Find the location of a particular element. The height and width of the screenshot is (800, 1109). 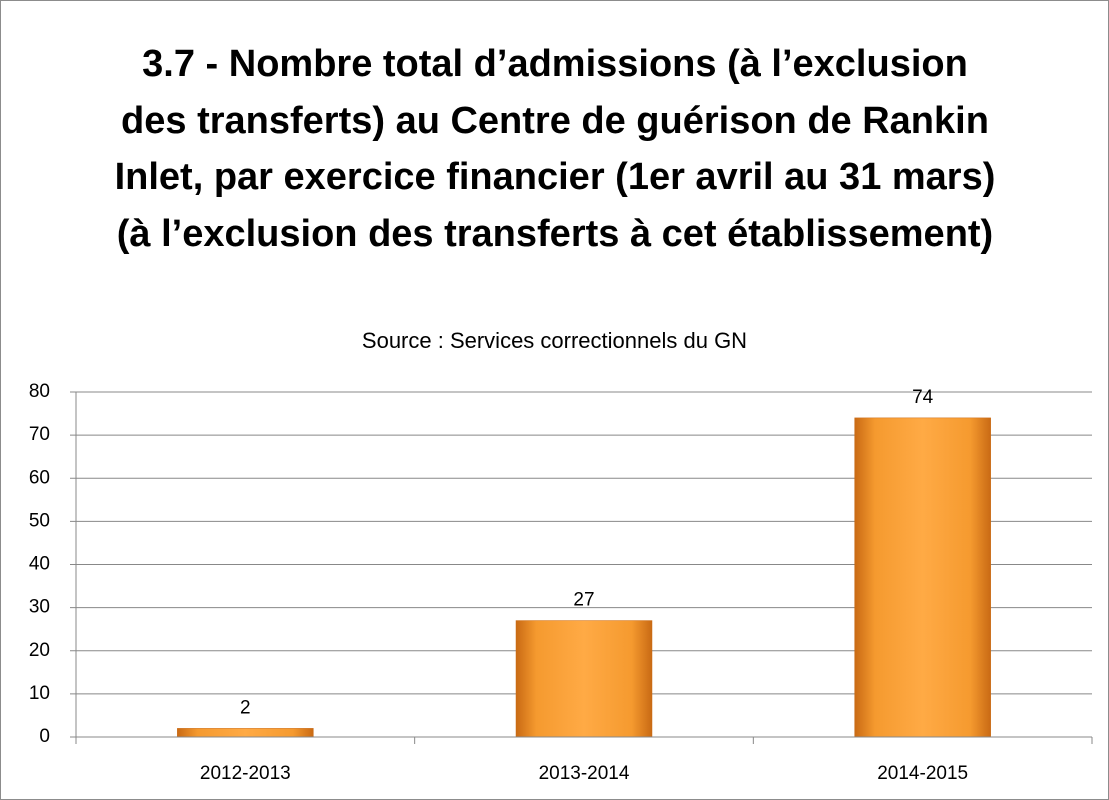

data-label: 2 is located at coordinates (245, 707).